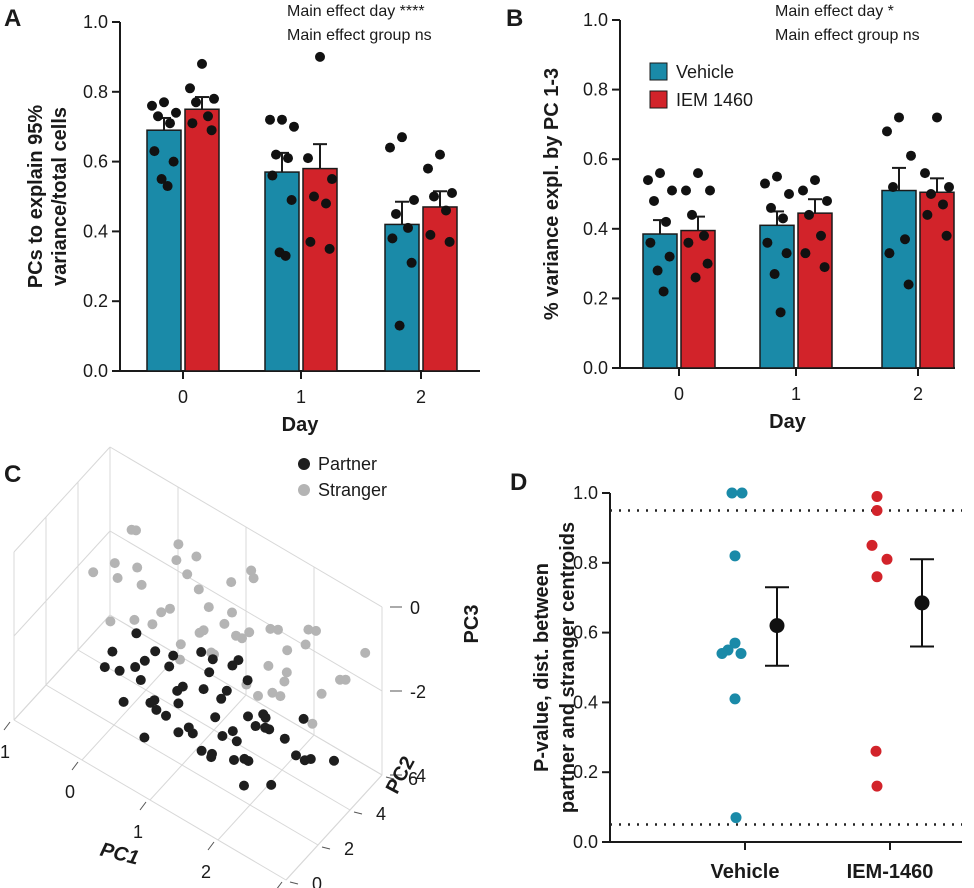 The image size is (974, 888). What do you see at coordinates (70, 792) in the screenshot?
I see `x-tick-label: 0` at bounding box center [70, 792].